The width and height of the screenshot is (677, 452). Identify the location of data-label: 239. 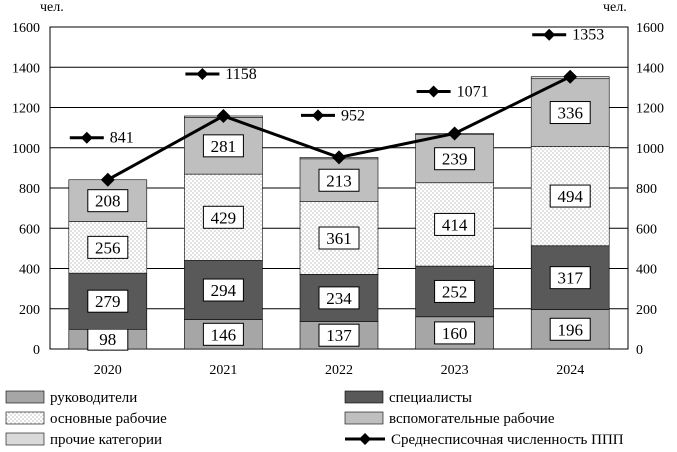
(455, 159).